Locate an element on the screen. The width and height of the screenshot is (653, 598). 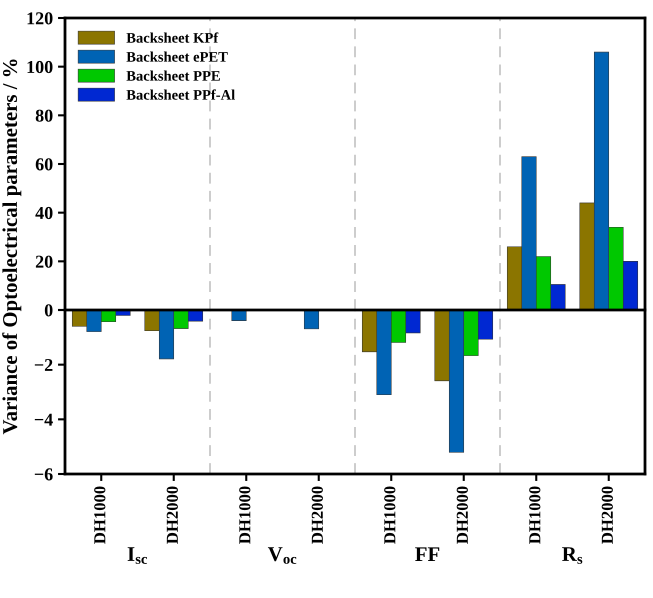
legend-label: Backsheet KPf is located at coordinates (172, 37).